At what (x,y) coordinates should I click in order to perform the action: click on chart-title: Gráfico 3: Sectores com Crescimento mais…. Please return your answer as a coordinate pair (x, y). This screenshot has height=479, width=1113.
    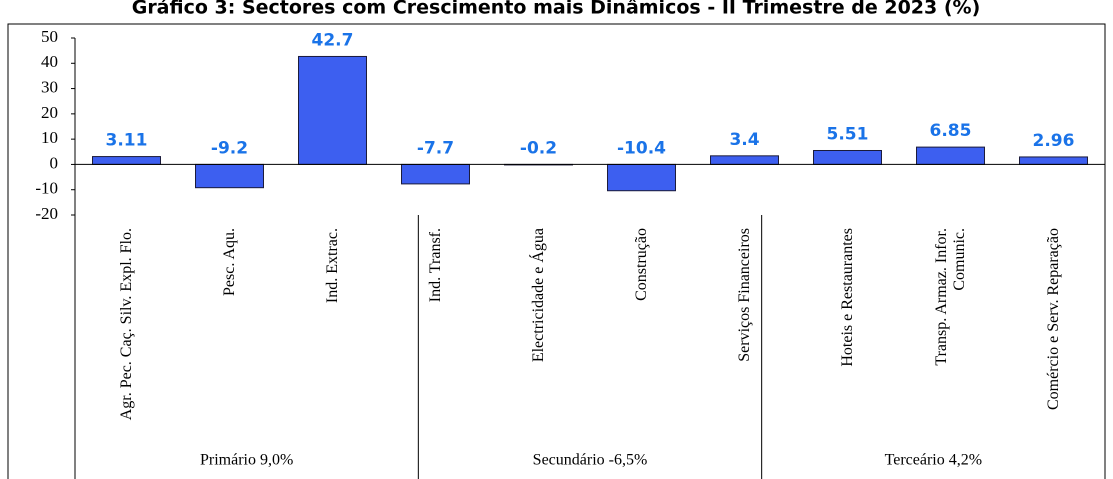
    Looking at the image, I should click on (556, 9).